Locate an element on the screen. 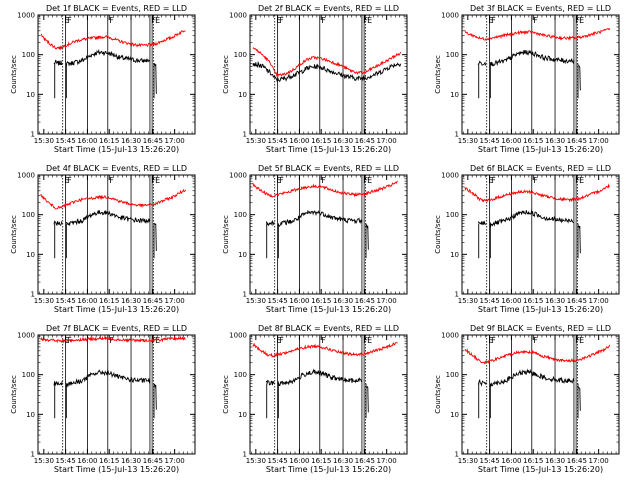 The image size is (640, 484). chart-title: Det 7f BLACK = Events, RED = LLD is located at coordinates (116, 328).